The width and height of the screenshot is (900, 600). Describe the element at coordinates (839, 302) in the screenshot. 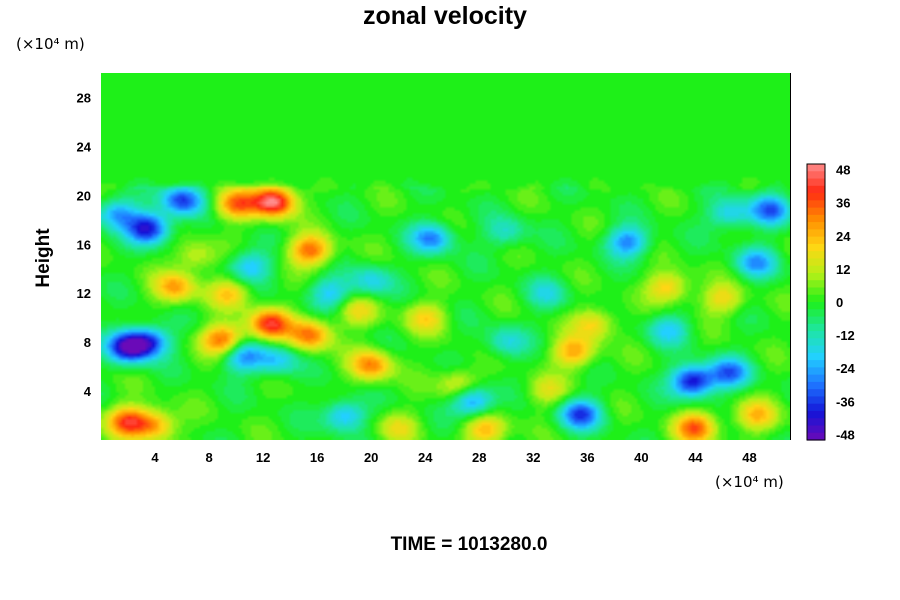

I see `colorbar-tick-label: 0` at that location.